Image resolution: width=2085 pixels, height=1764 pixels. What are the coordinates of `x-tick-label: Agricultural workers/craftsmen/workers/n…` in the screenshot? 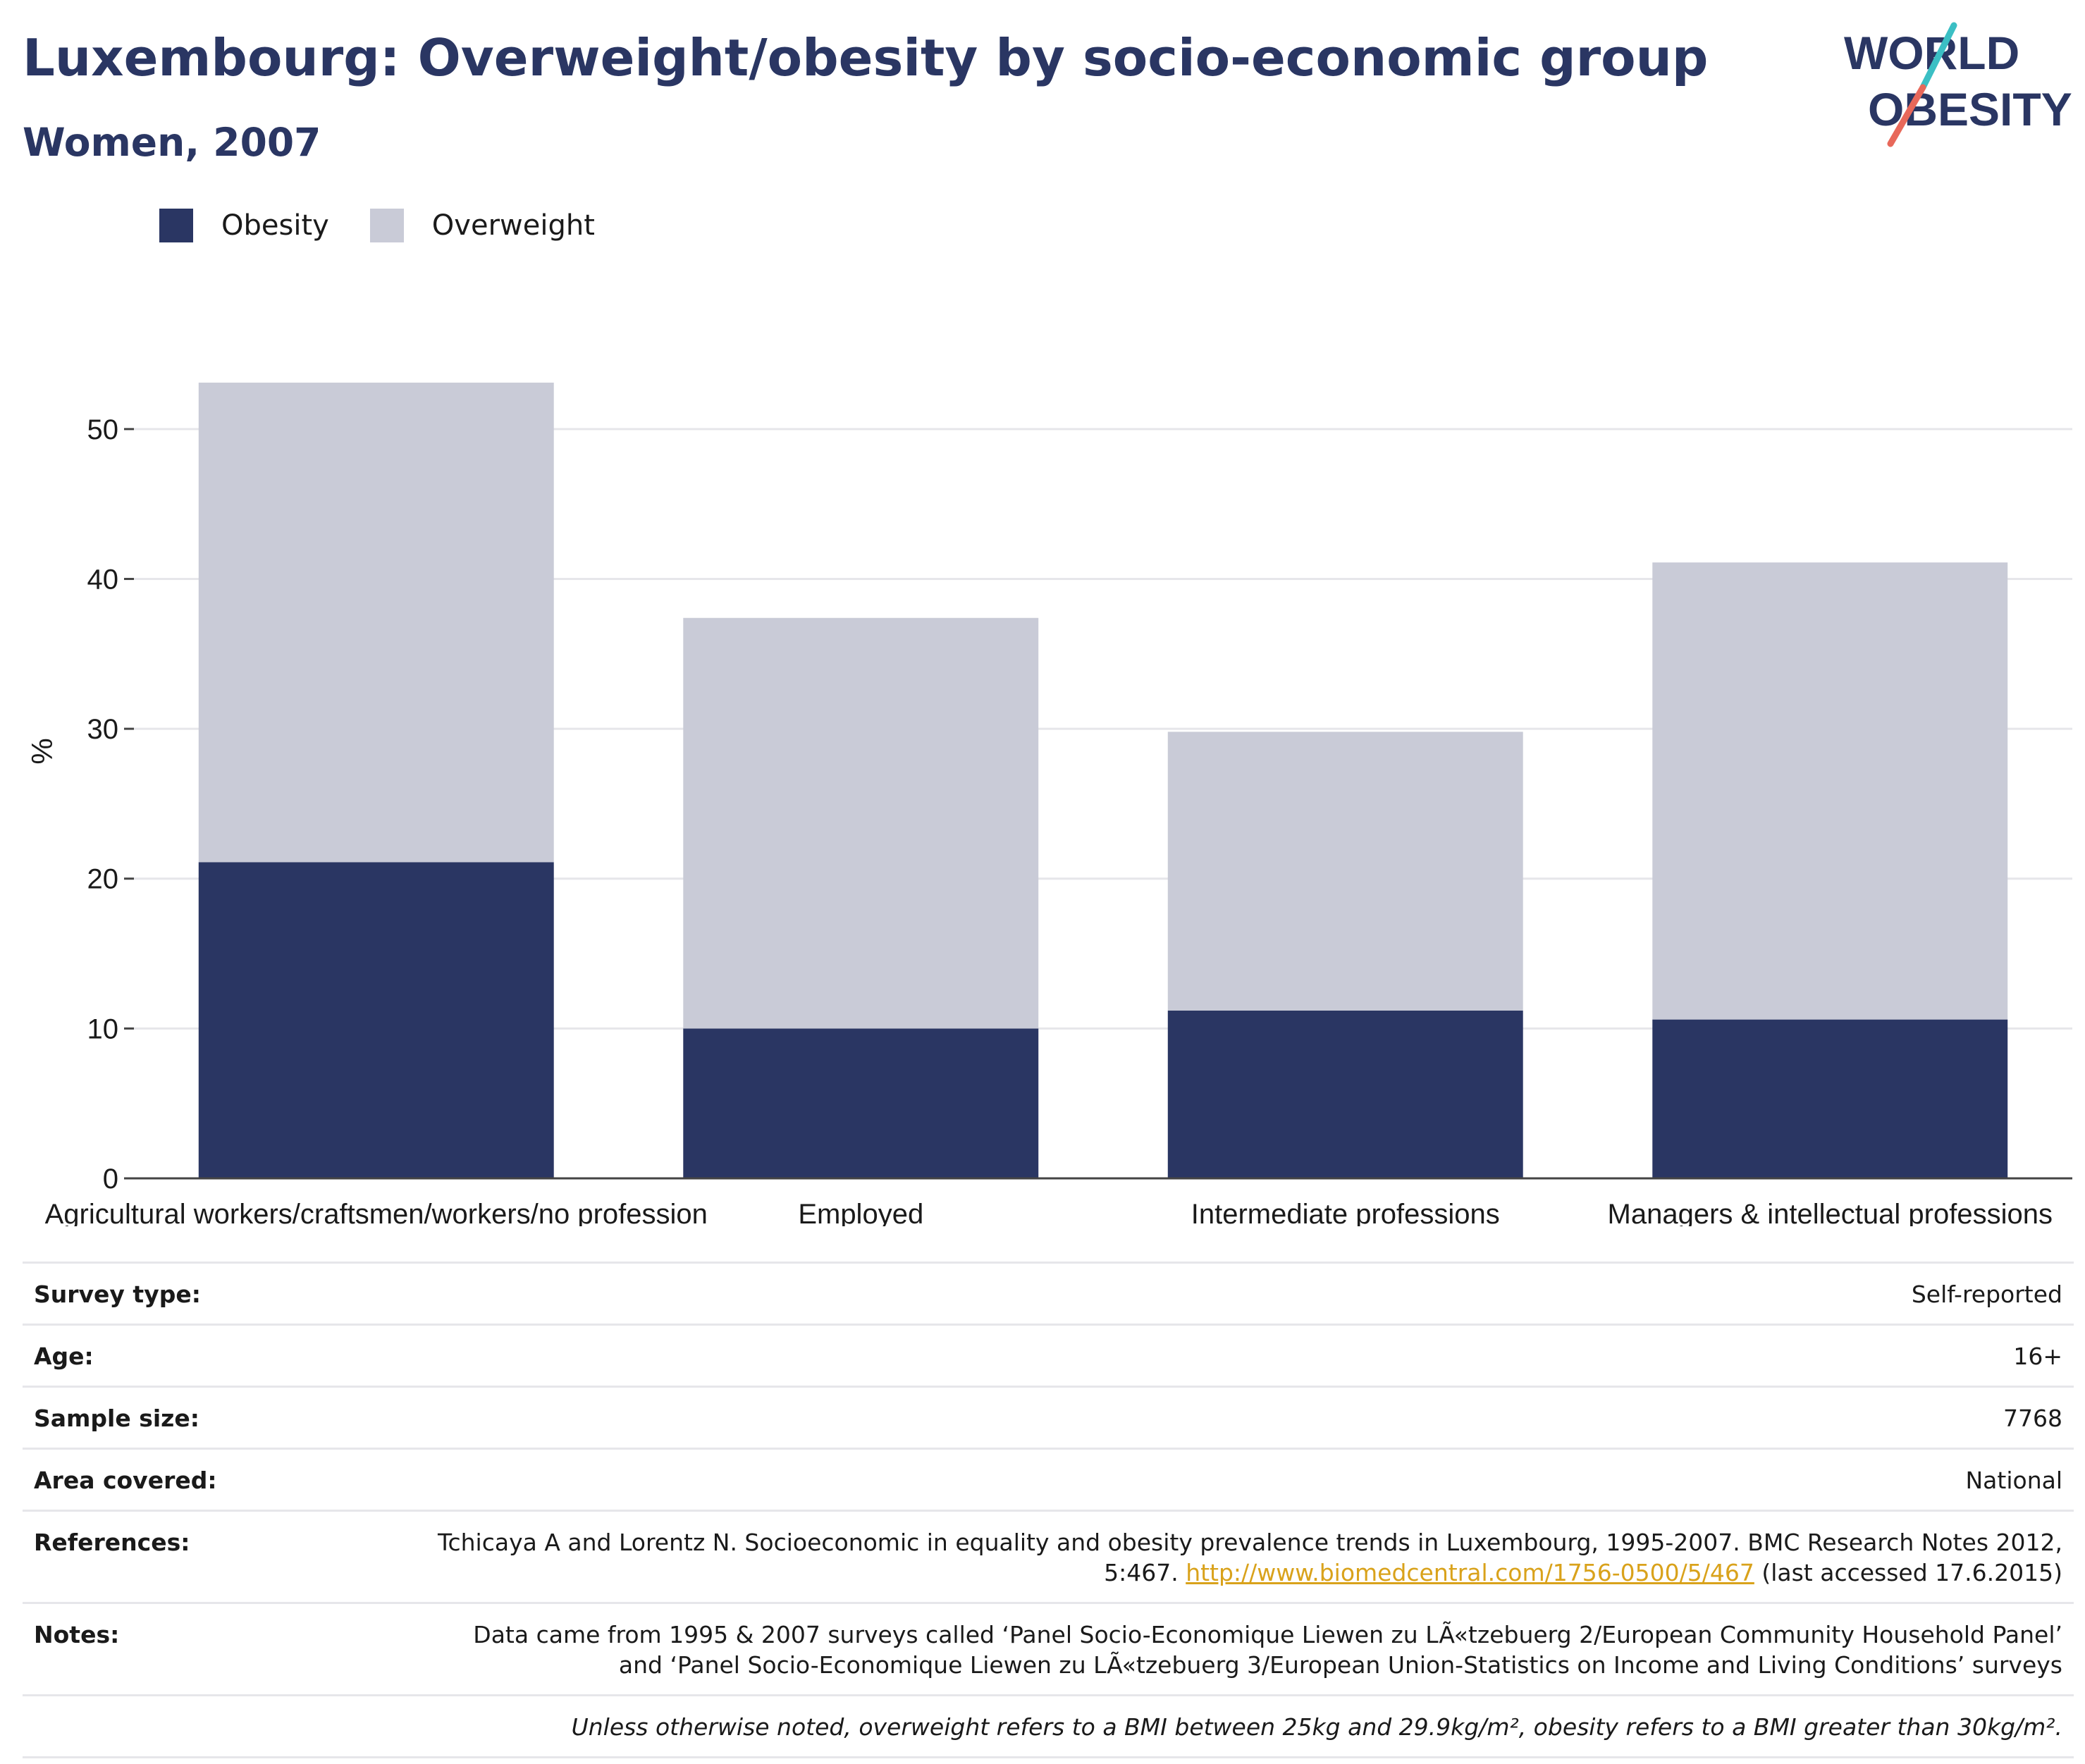 It's located at (376, 1212).